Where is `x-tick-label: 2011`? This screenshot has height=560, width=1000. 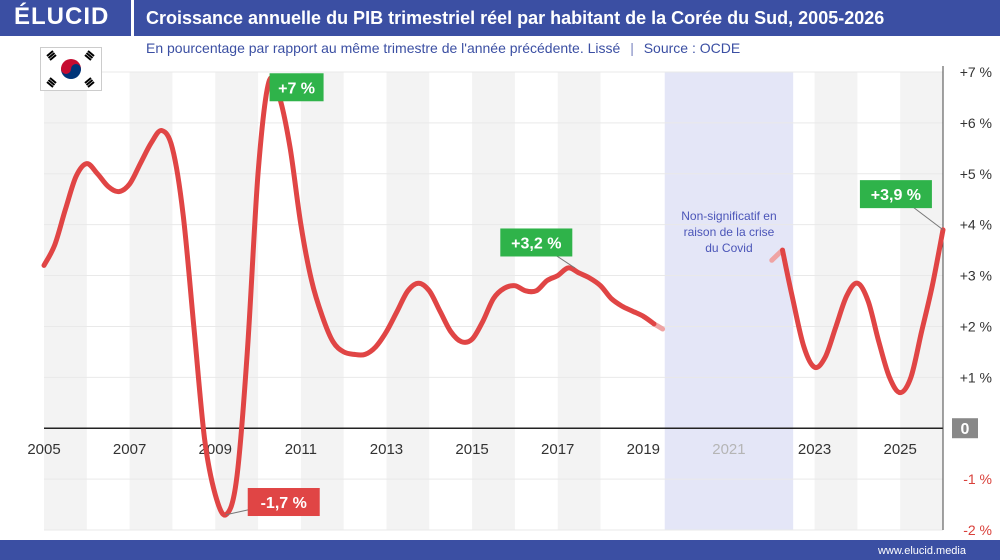 x-tick-label: 2011 is located at coordinates (301, 449).